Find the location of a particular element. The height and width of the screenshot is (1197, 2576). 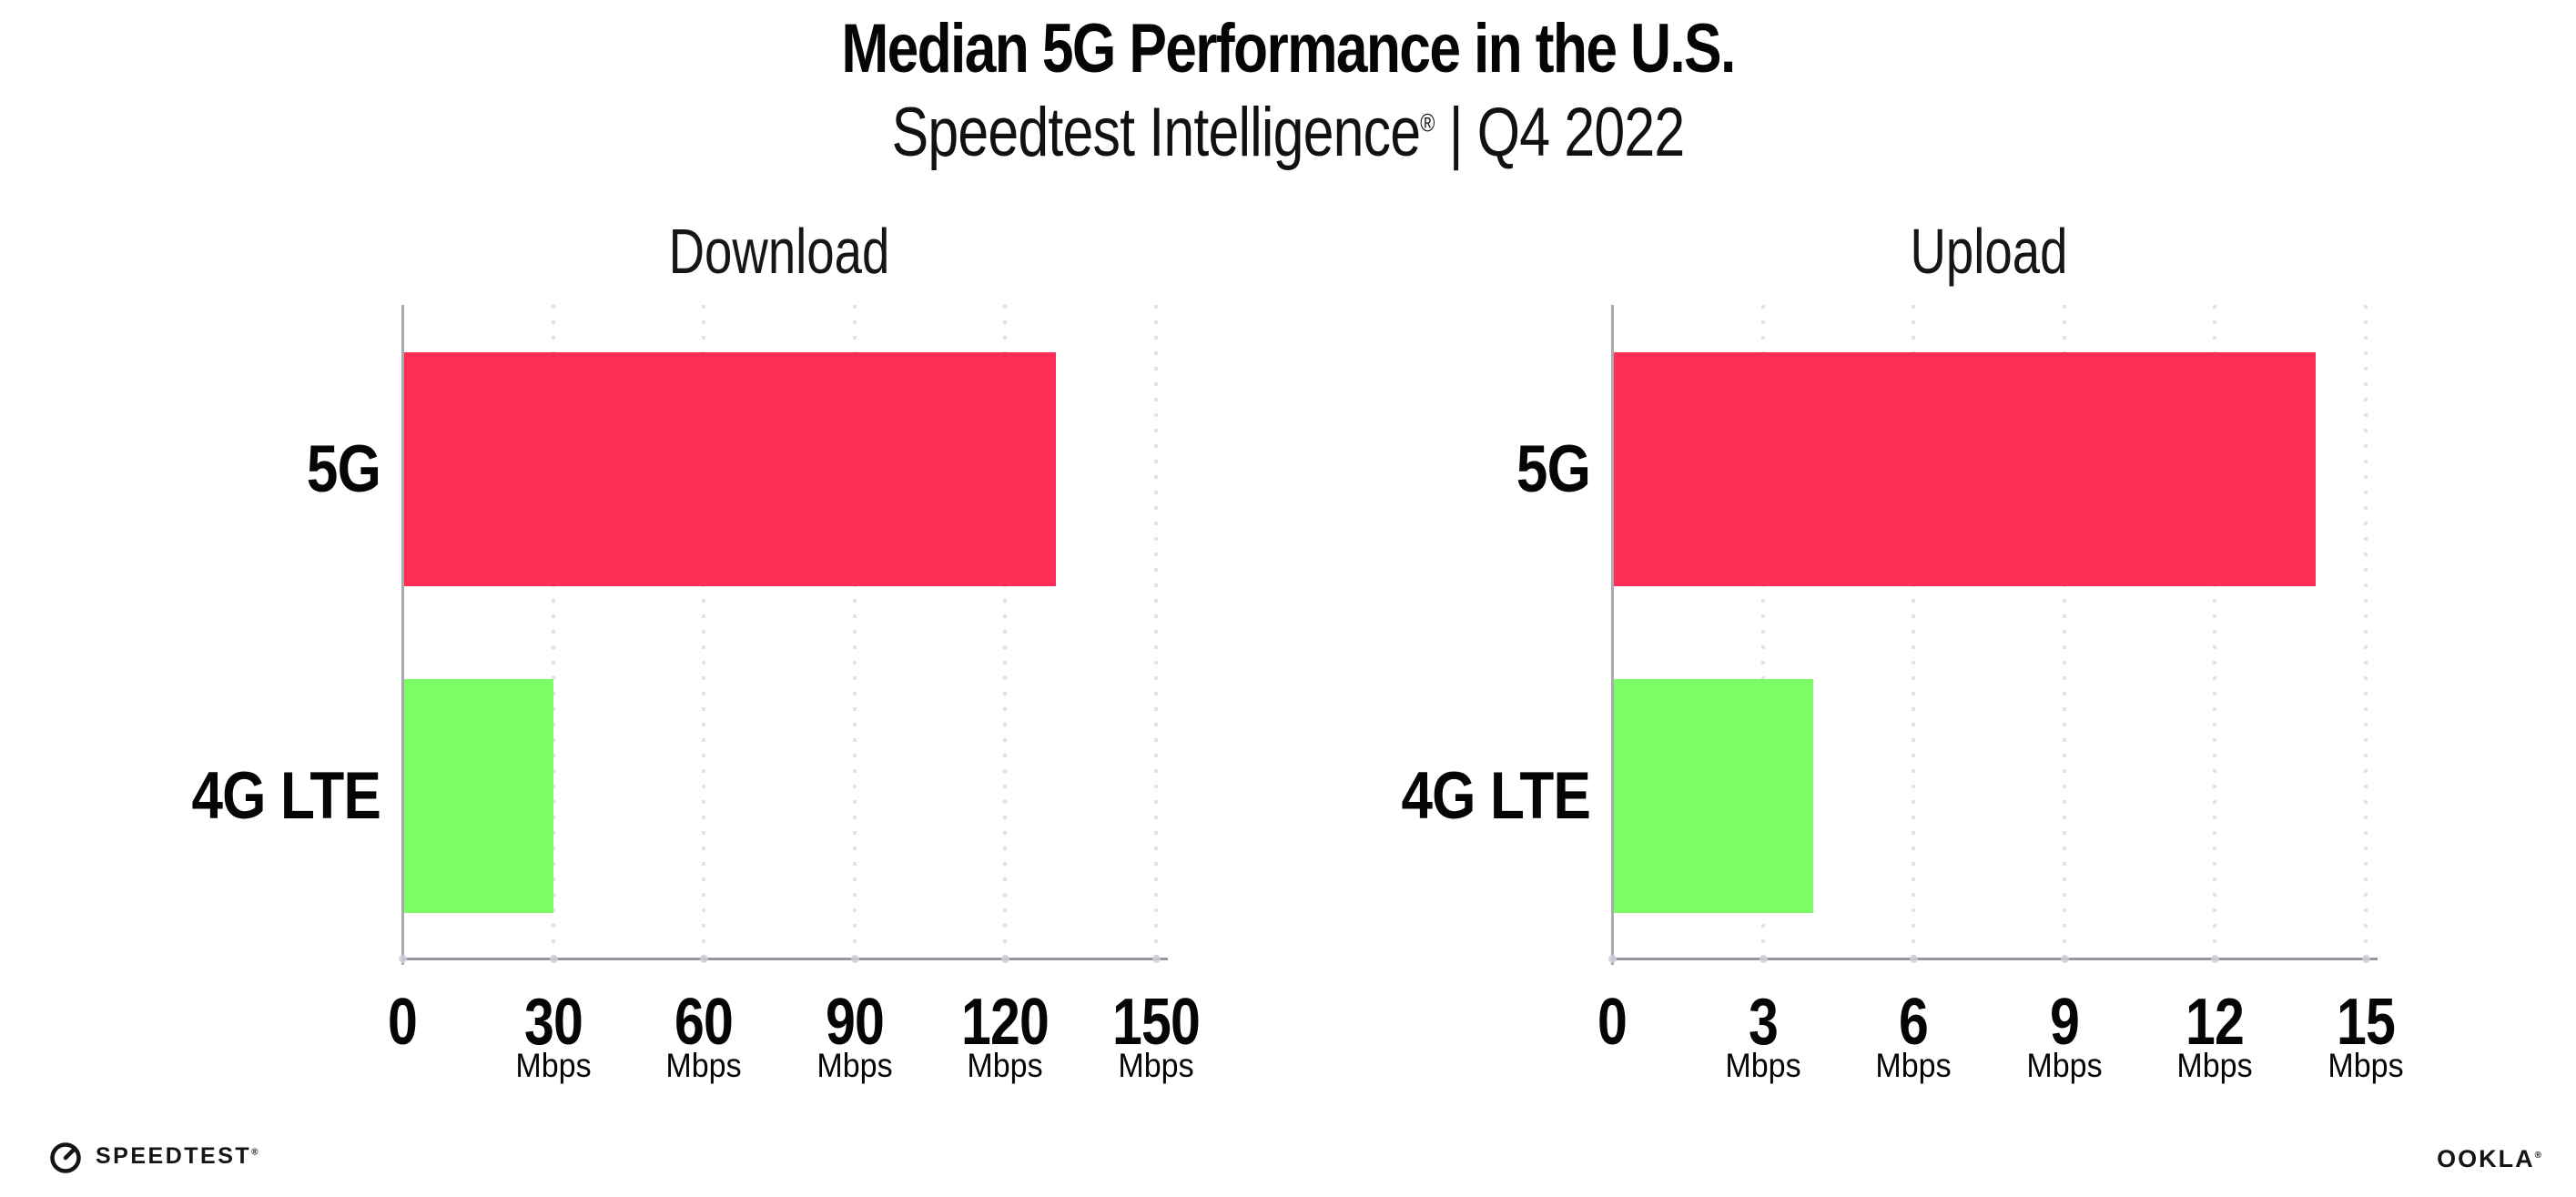

x-tick-label: 120 is located at coordinates (1005, 1023).